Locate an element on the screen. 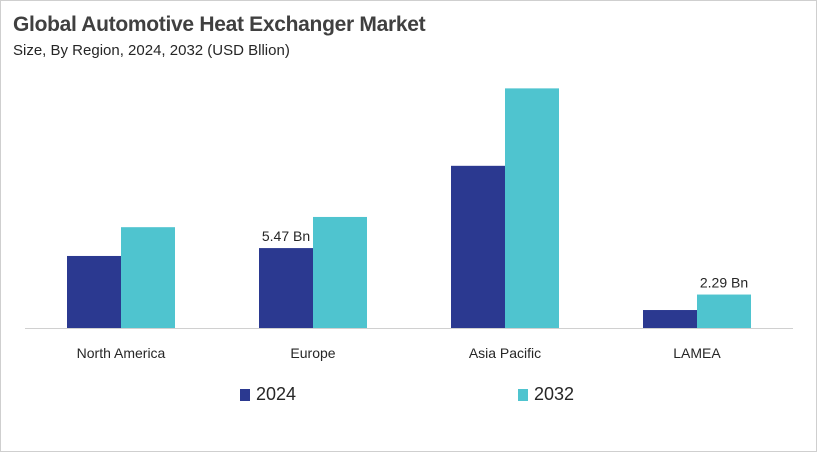 This screenshot has height=452, width=817. legend-item-2024: 2024 is located at coordinates (268, 394).